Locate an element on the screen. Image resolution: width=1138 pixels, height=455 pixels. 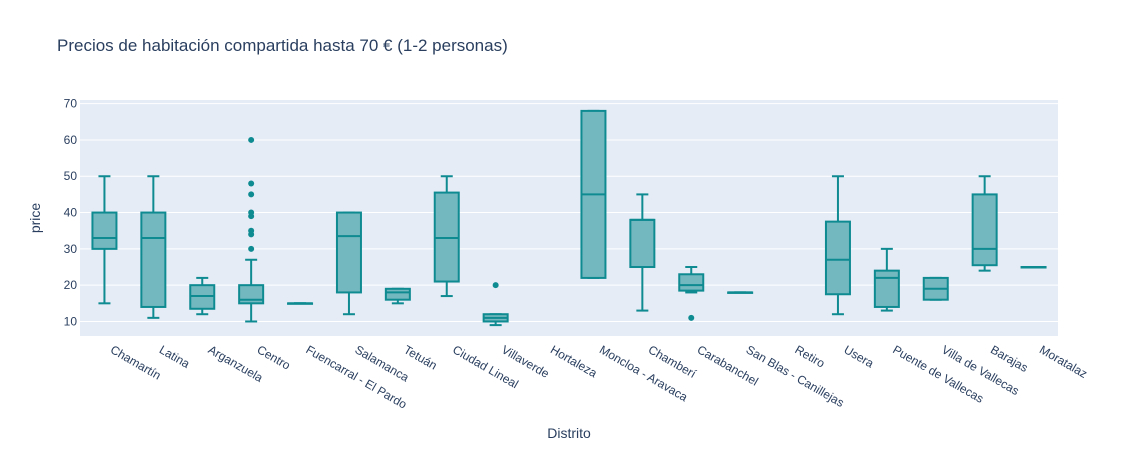
y-tick-label: 20 is located at coordinates (71, 285).